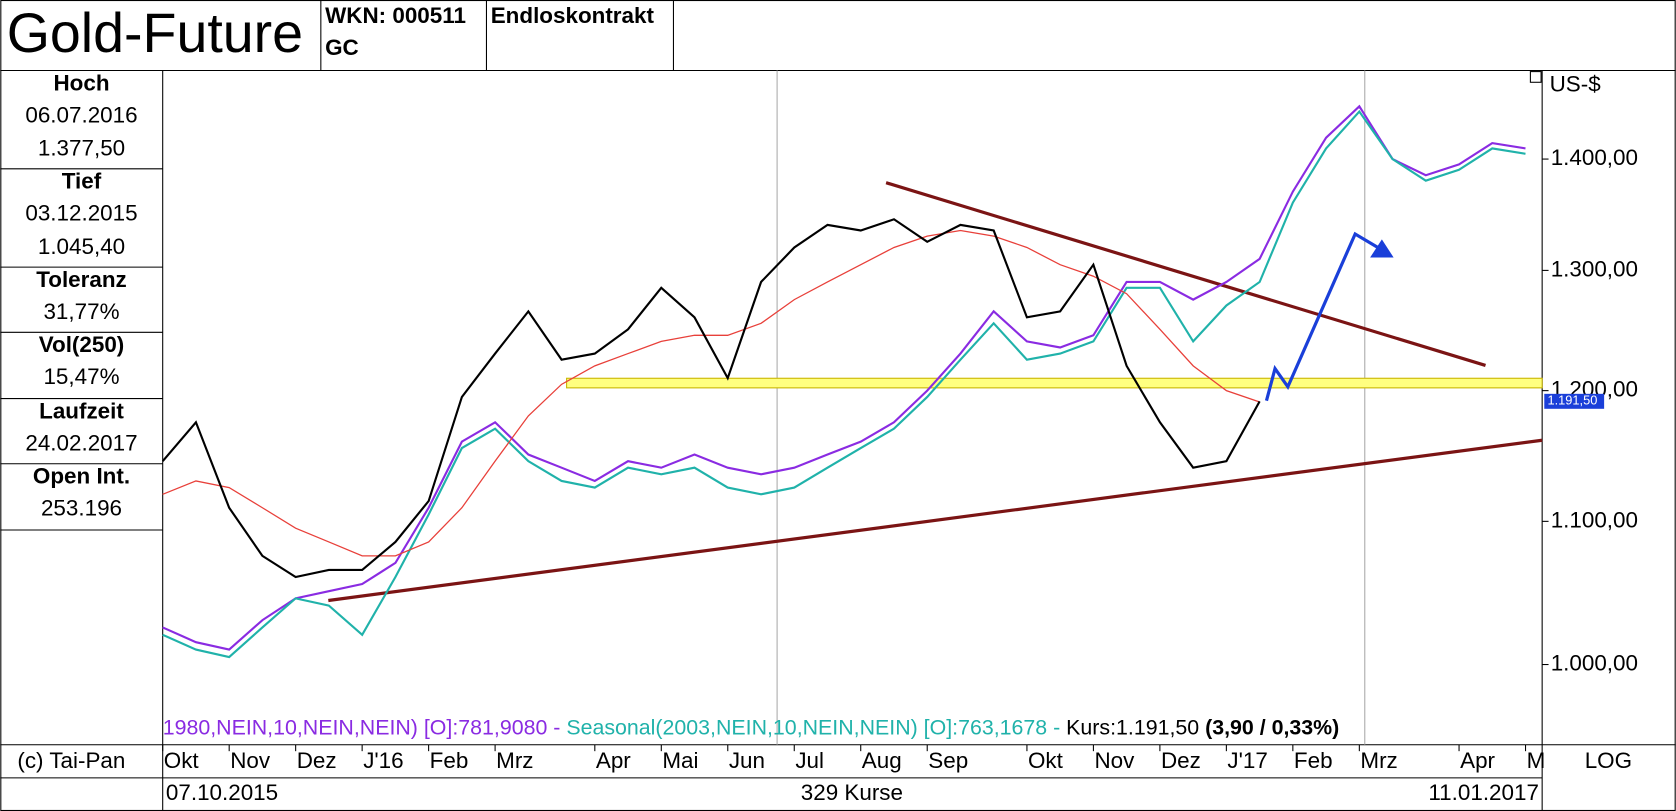  I want to click on close-box, so click(1535, 77).